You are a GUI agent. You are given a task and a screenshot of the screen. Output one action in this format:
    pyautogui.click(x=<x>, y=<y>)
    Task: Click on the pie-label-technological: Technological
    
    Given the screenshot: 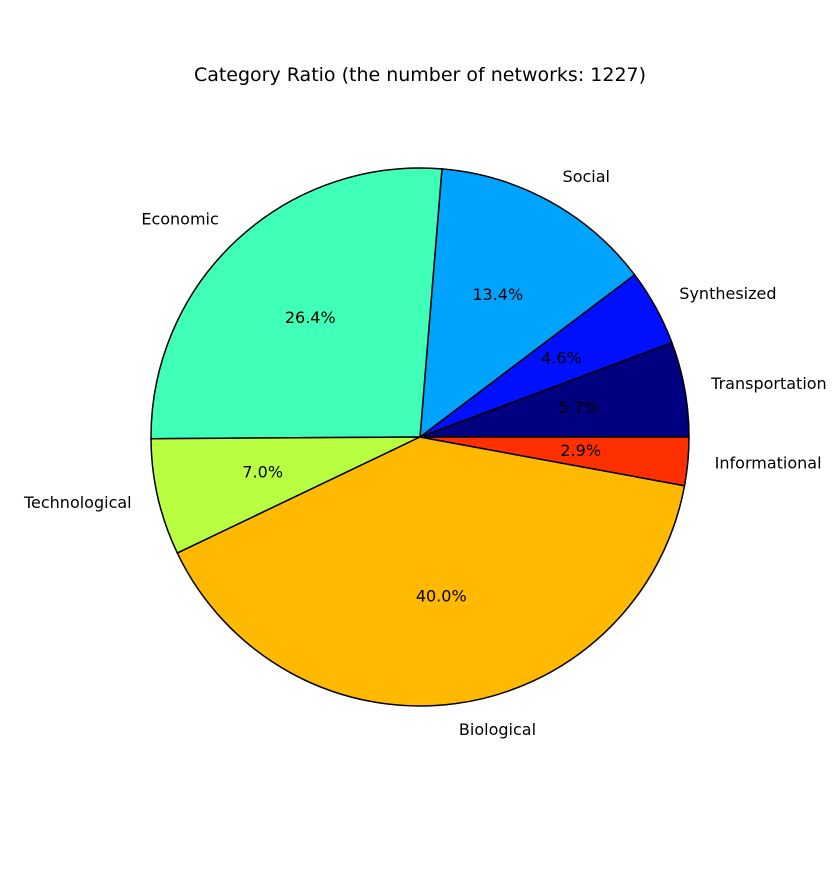 What is the action you would take?
    pyautogui.click(x=77, y=502)
    